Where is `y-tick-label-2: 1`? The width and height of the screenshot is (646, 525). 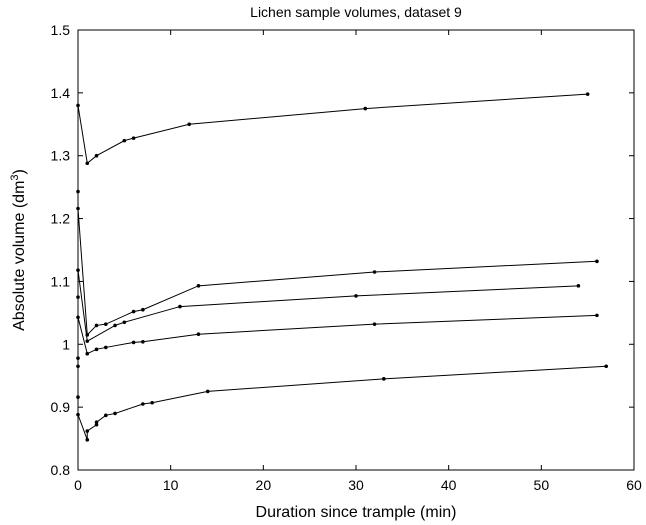
y-tick-label-2: 1 is located at coordinates (66, 344).